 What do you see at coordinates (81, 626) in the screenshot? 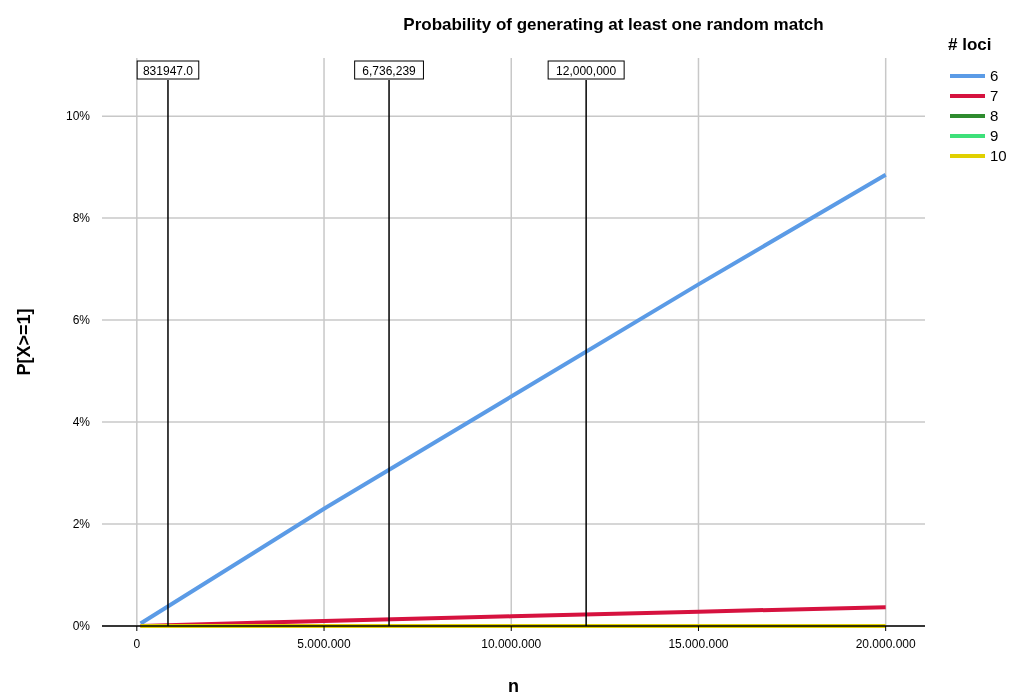
I see `y-tick-label: 0%` at bounding box center [81, 626].